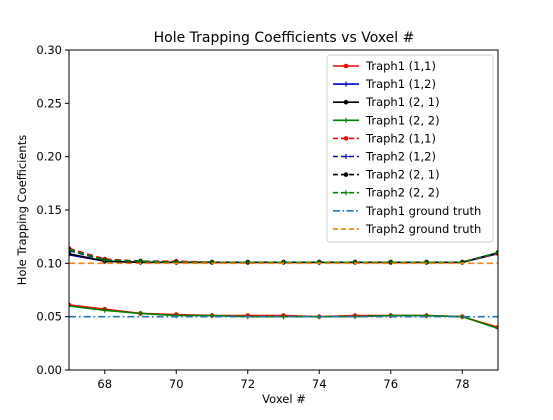 The image size is (553, 420). I want to click on legend-item: Traph1 ground truth, so click(407, 211).